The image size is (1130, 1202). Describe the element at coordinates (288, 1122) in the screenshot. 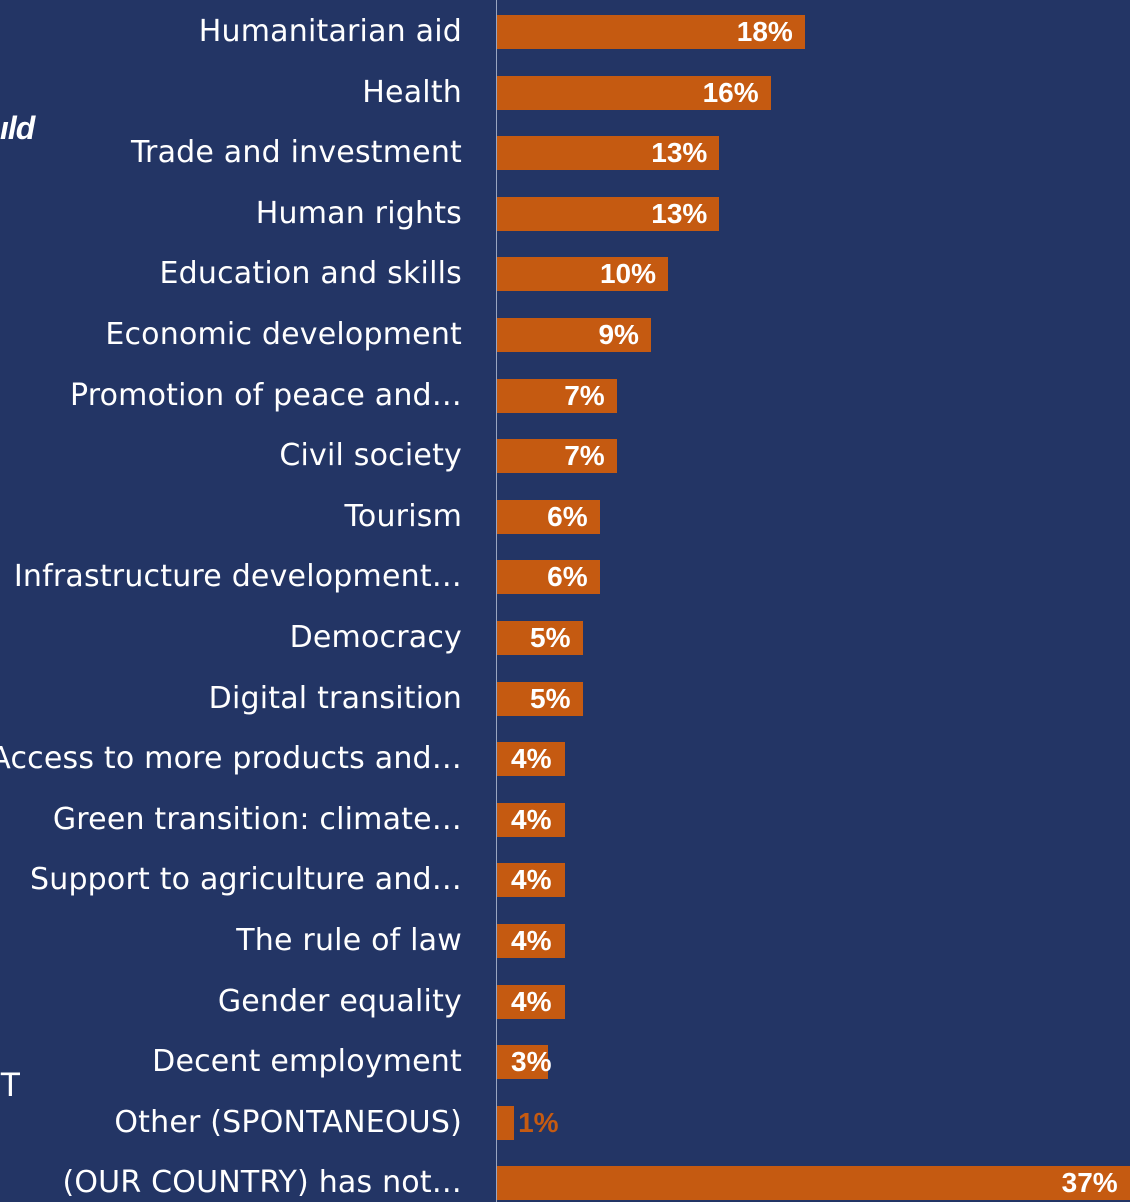

I see `category-label: Other (SPONTANEOUS)` at that location.